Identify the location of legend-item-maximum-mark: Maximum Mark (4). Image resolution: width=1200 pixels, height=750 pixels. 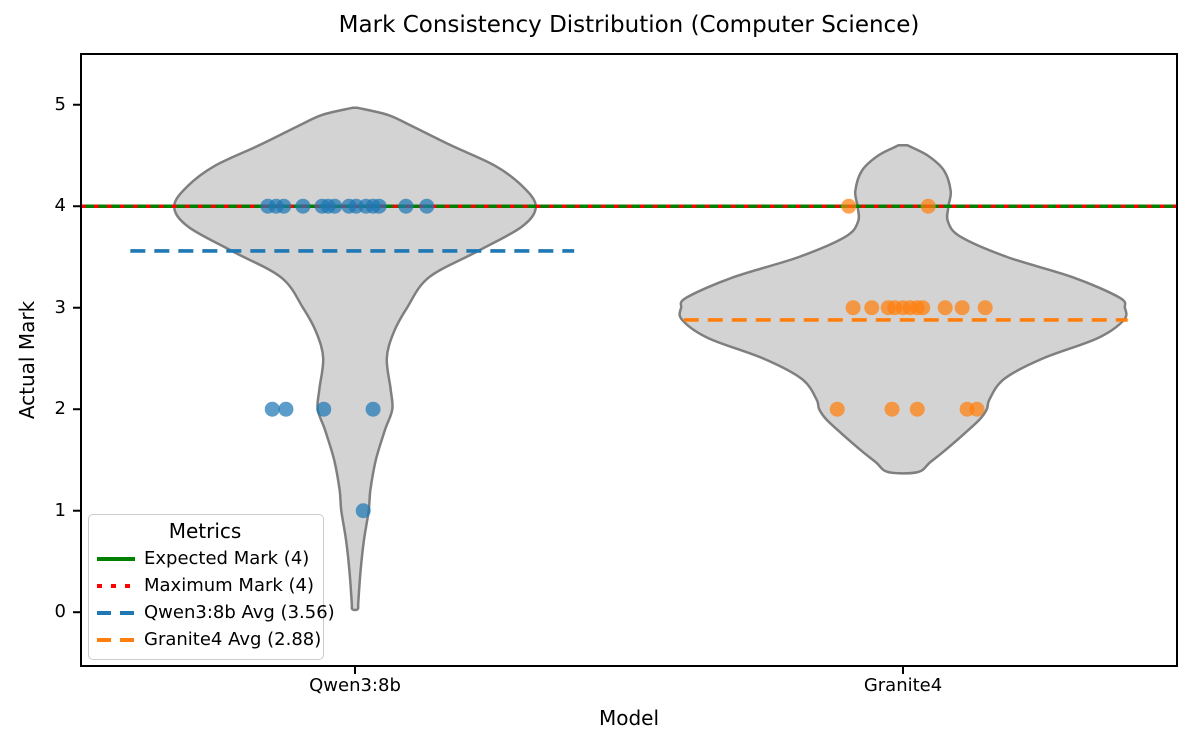
(206, 585).